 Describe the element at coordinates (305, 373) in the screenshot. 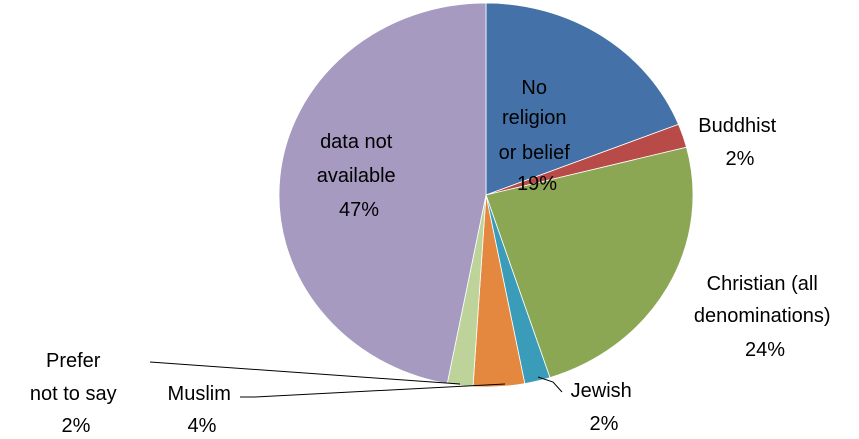

I see `leader-line-prefer` at that location.